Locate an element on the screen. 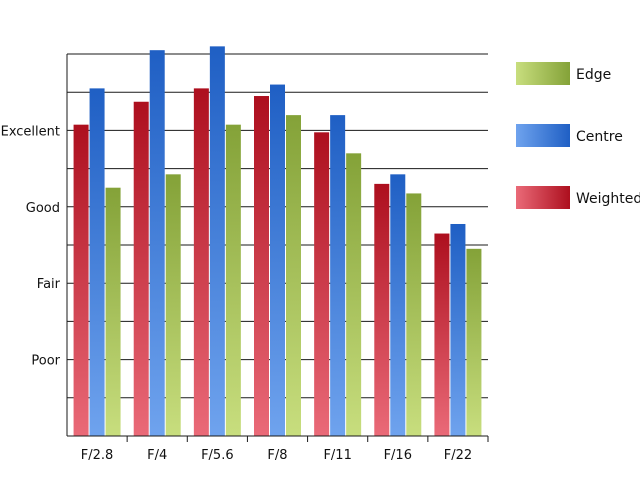 This screenshot has height=480, width=640. y-tick-label: Poor is located at coordinates (45, 361).